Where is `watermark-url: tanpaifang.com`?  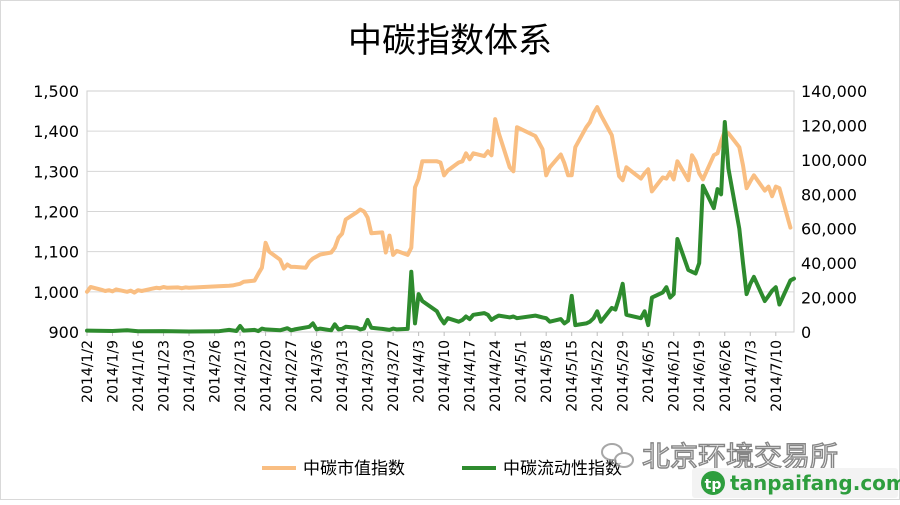
watermark-url: tanpaifang.com is located at coordinates (815, 483).